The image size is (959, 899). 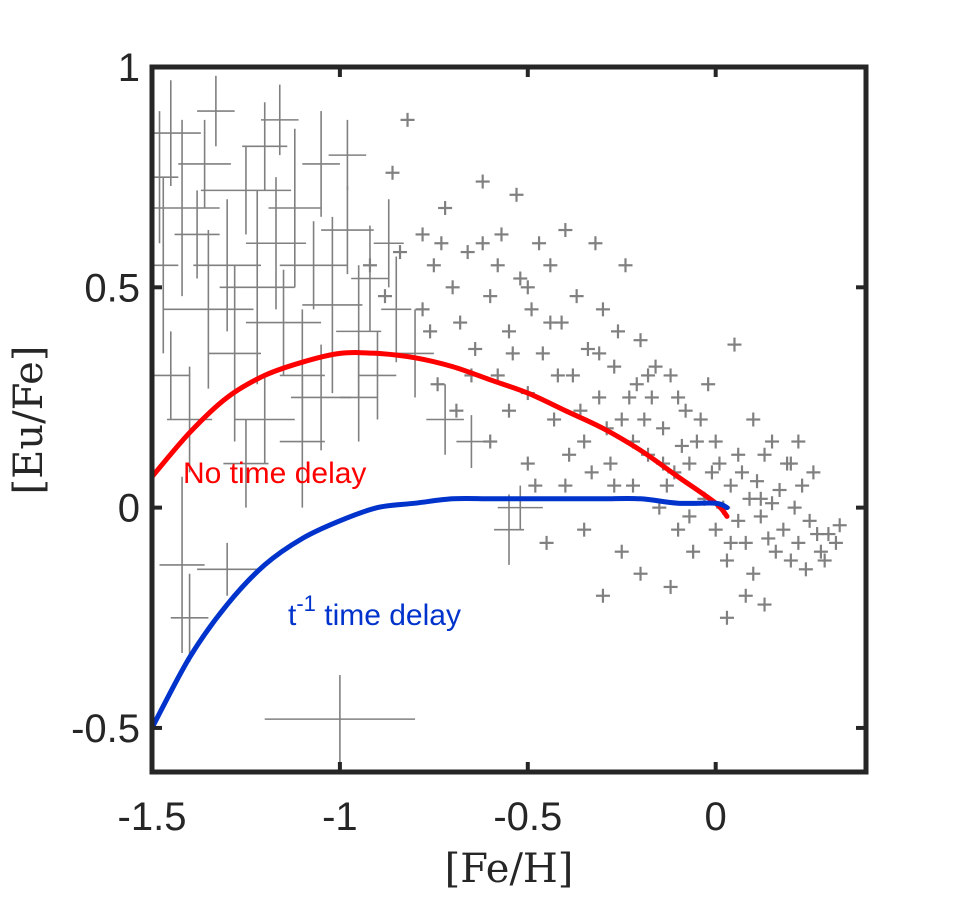 What do you see at coordinates (274, 473) in the screenshot?
I see `annotation-no-time-delay: No time delay` at bounding box center [274, 473].